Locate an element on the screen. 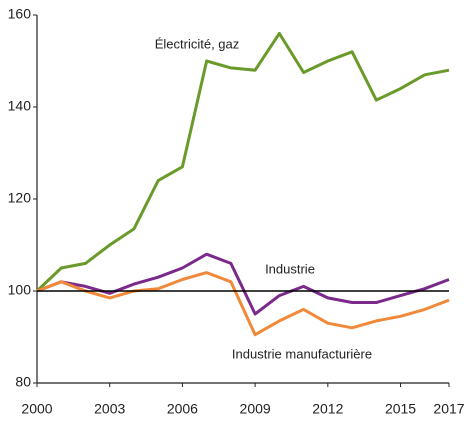 This screenshot has width=465, height=421. x-tick-label: 2015 is located at coordinates (400, 409).